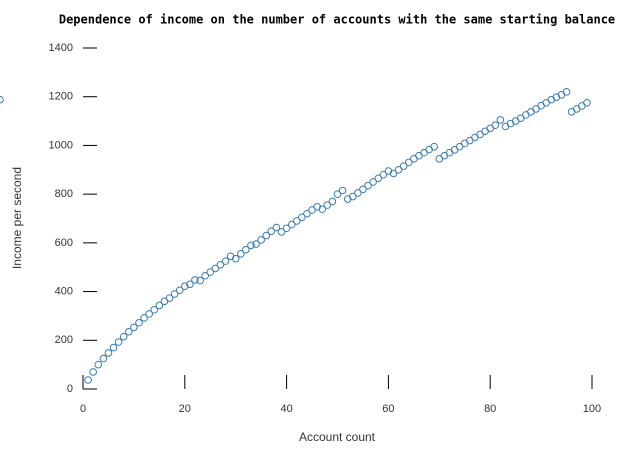  Describe the element at coordinates (70, 389) in the screenshot. I see `y-tick-label: 0` at that location.